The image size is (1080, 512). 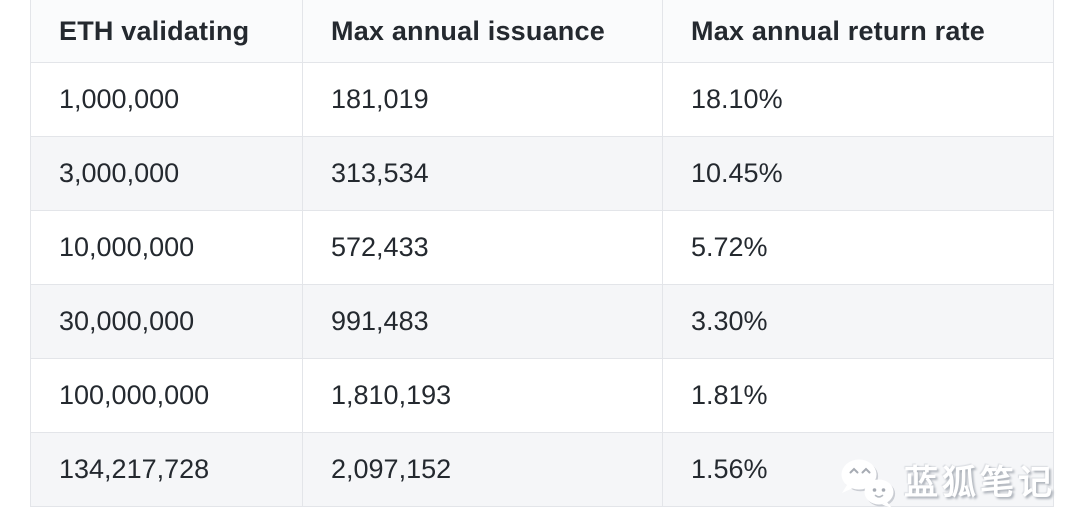 I want to click on column-header-max-annual-return-rate: Max annual return rate, so click(x=858, y=31).